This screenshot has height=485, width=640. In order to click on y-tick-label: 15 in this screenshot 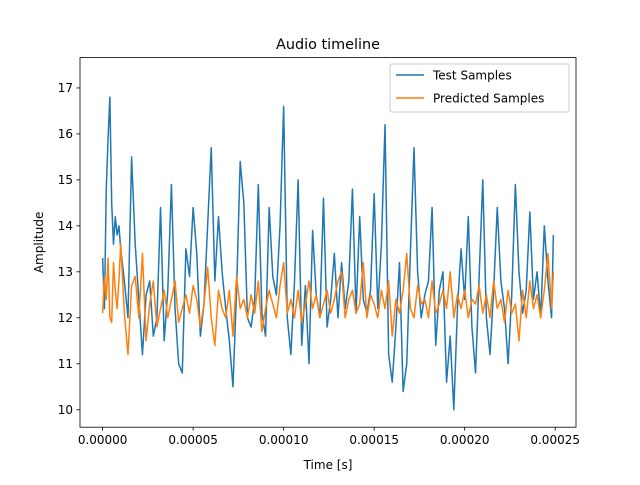, I will do `click(65, 180)`.